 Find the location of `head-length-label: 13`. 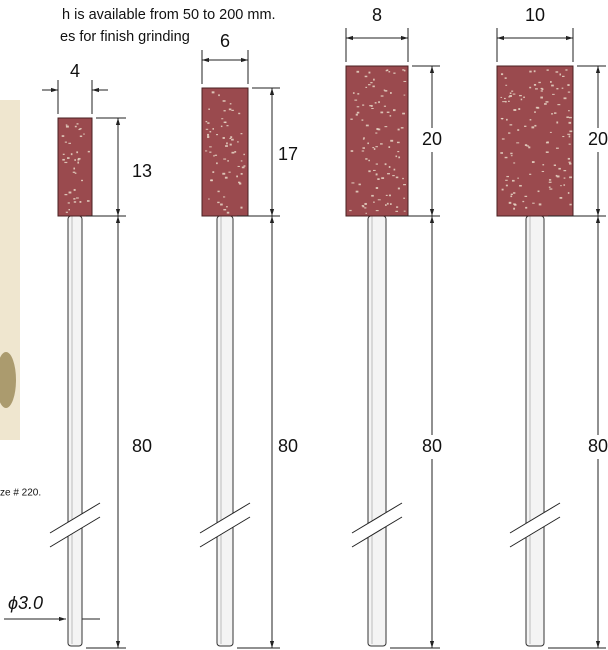

head-length-label: 13 is located at coordinates (142, 171).